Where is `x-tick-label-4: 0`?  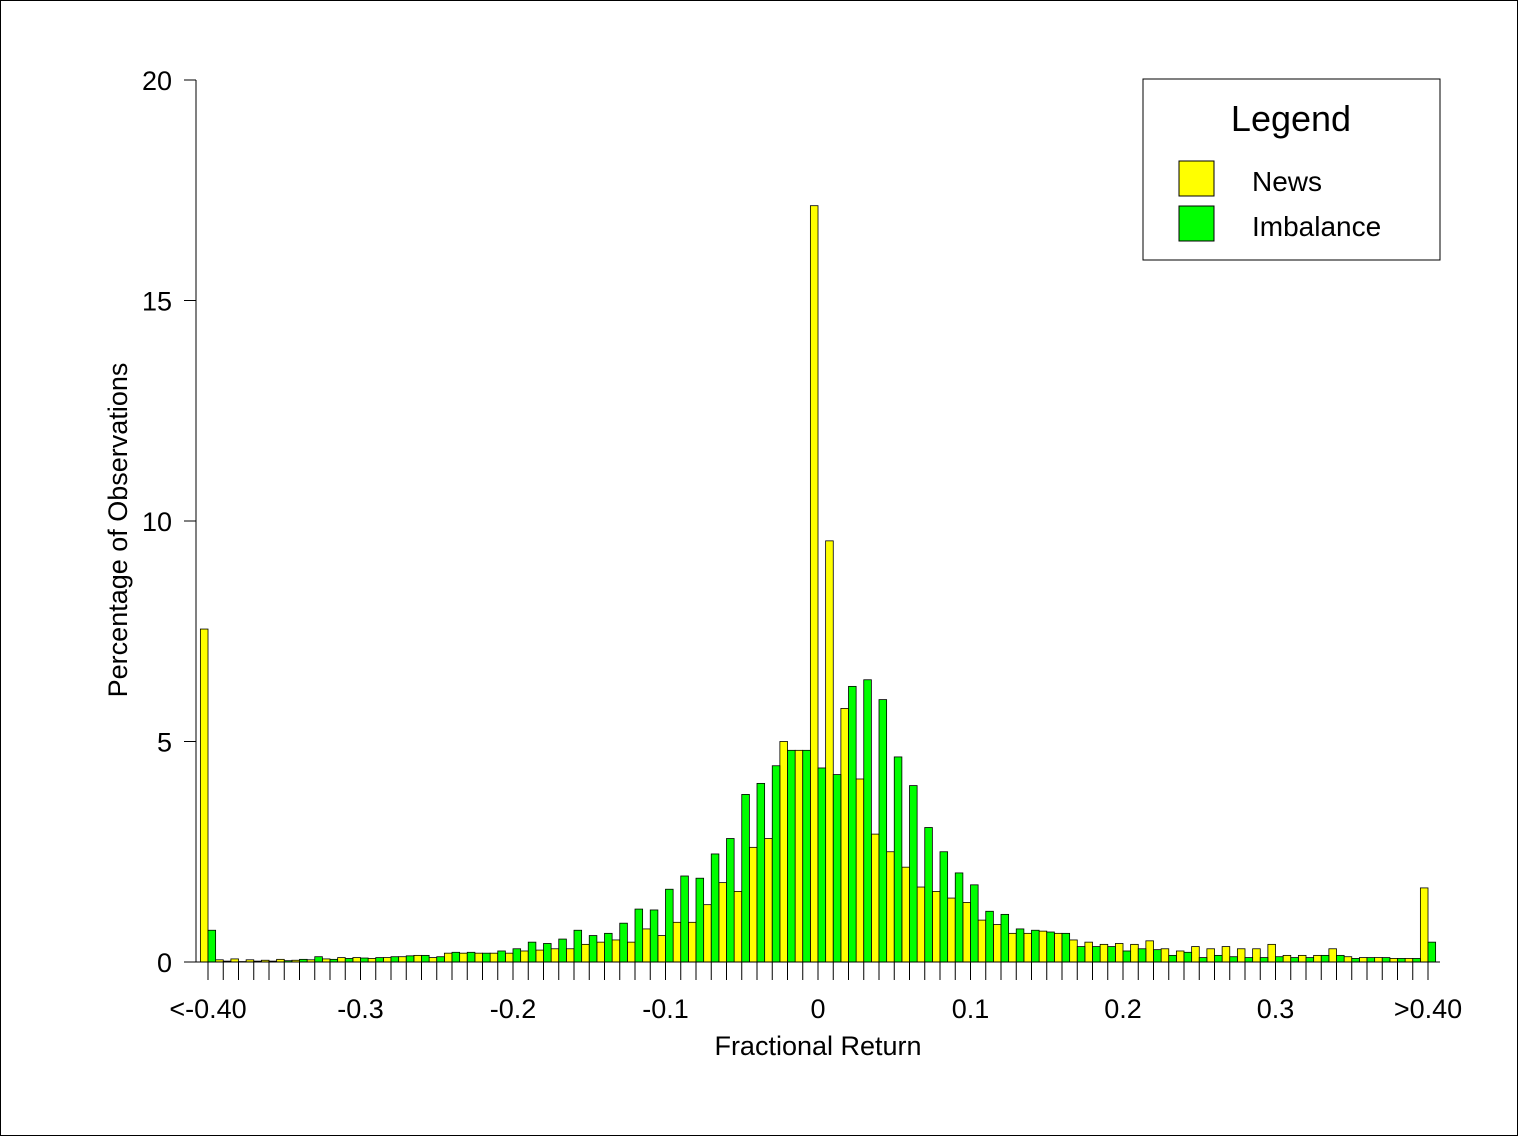
x-tick-label-4: 0 is located at coordinates (817, 1009).